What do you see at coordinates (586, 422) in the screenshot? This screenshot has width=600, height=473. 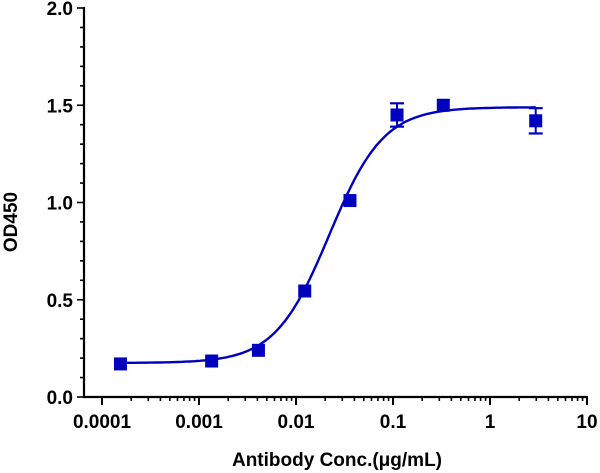 I see `x-tick-label: 10` at bounding box center [586, 422].